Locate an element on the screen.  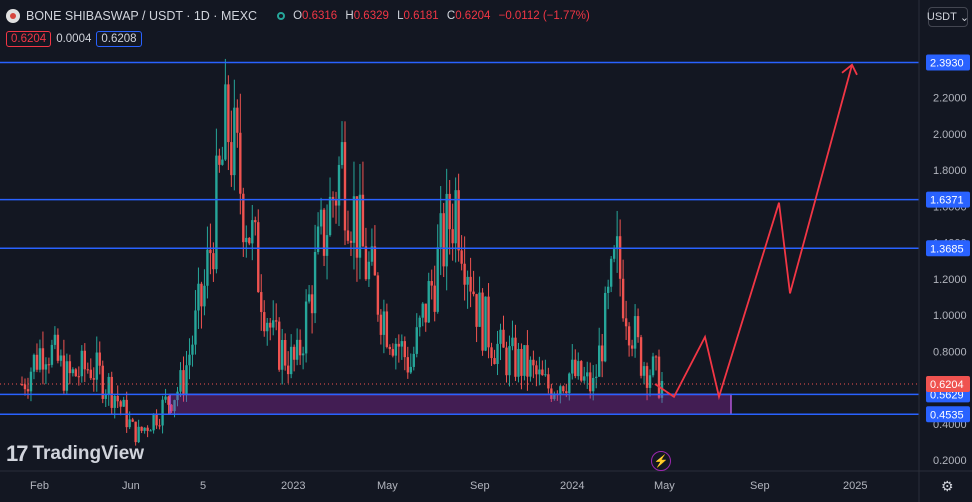
currency-selector: USDT ⌄ is located at coordinates (948, 17).